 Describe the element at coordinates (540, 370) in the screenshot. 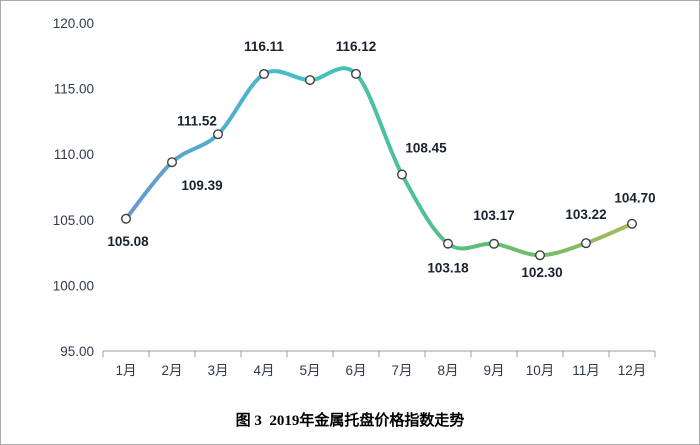

I see `x-axis-label: 10月` at that location.